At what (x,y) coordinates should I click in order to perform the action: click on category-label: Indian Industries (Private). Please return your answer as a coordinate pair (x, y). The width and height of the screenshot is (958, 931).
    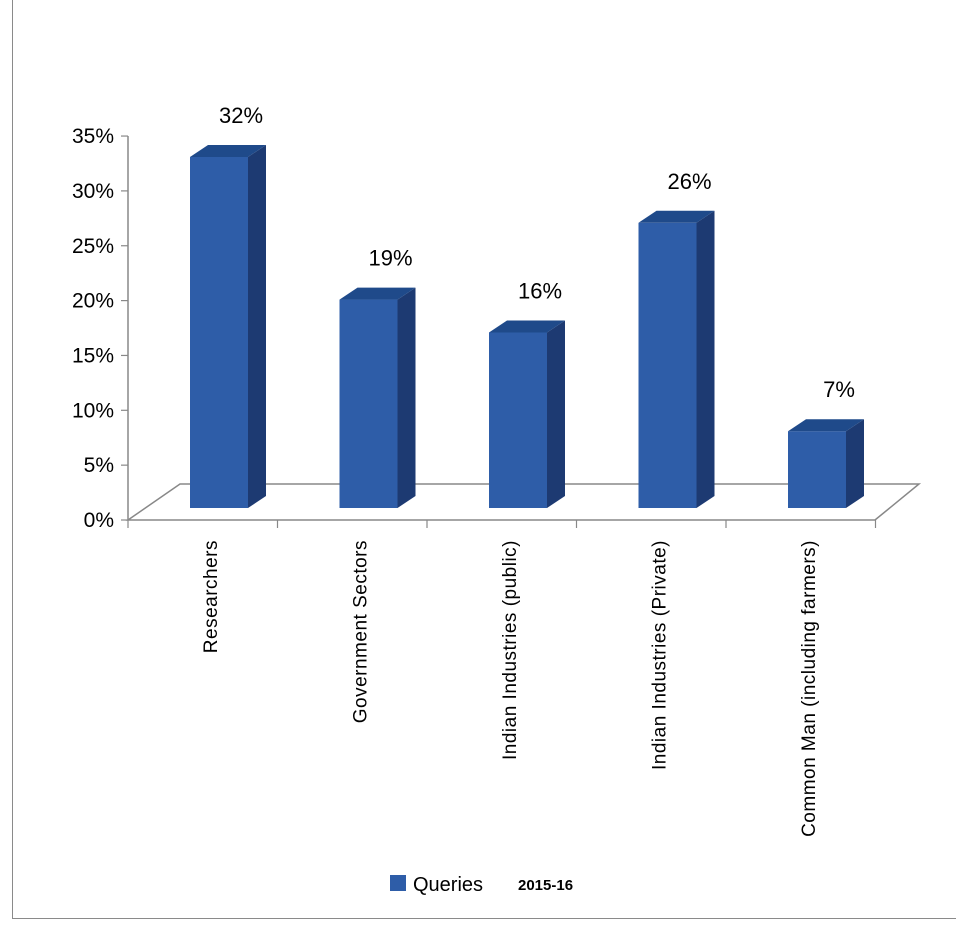
    Looking at the image, I should click on (660, 655).